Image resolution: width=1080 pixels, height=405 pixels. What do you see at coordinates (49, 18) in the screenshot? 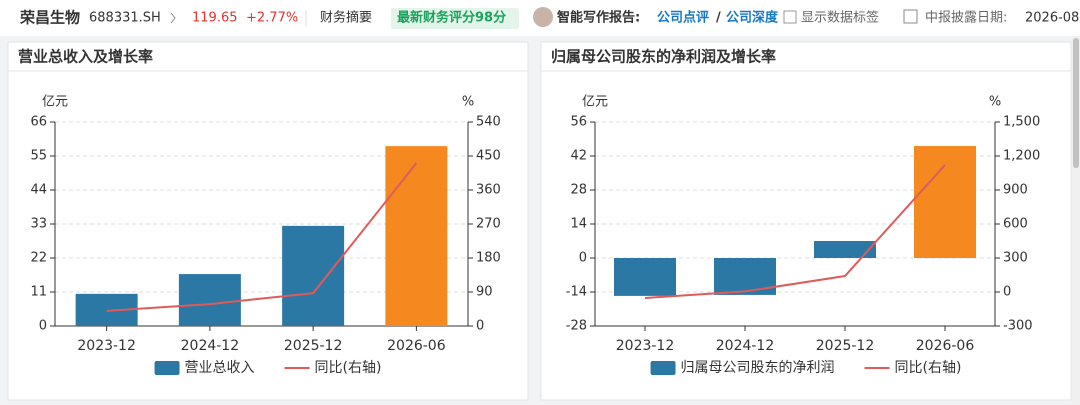
I see `stock-name: 荣昌生物` at bounding box center [49, 18].